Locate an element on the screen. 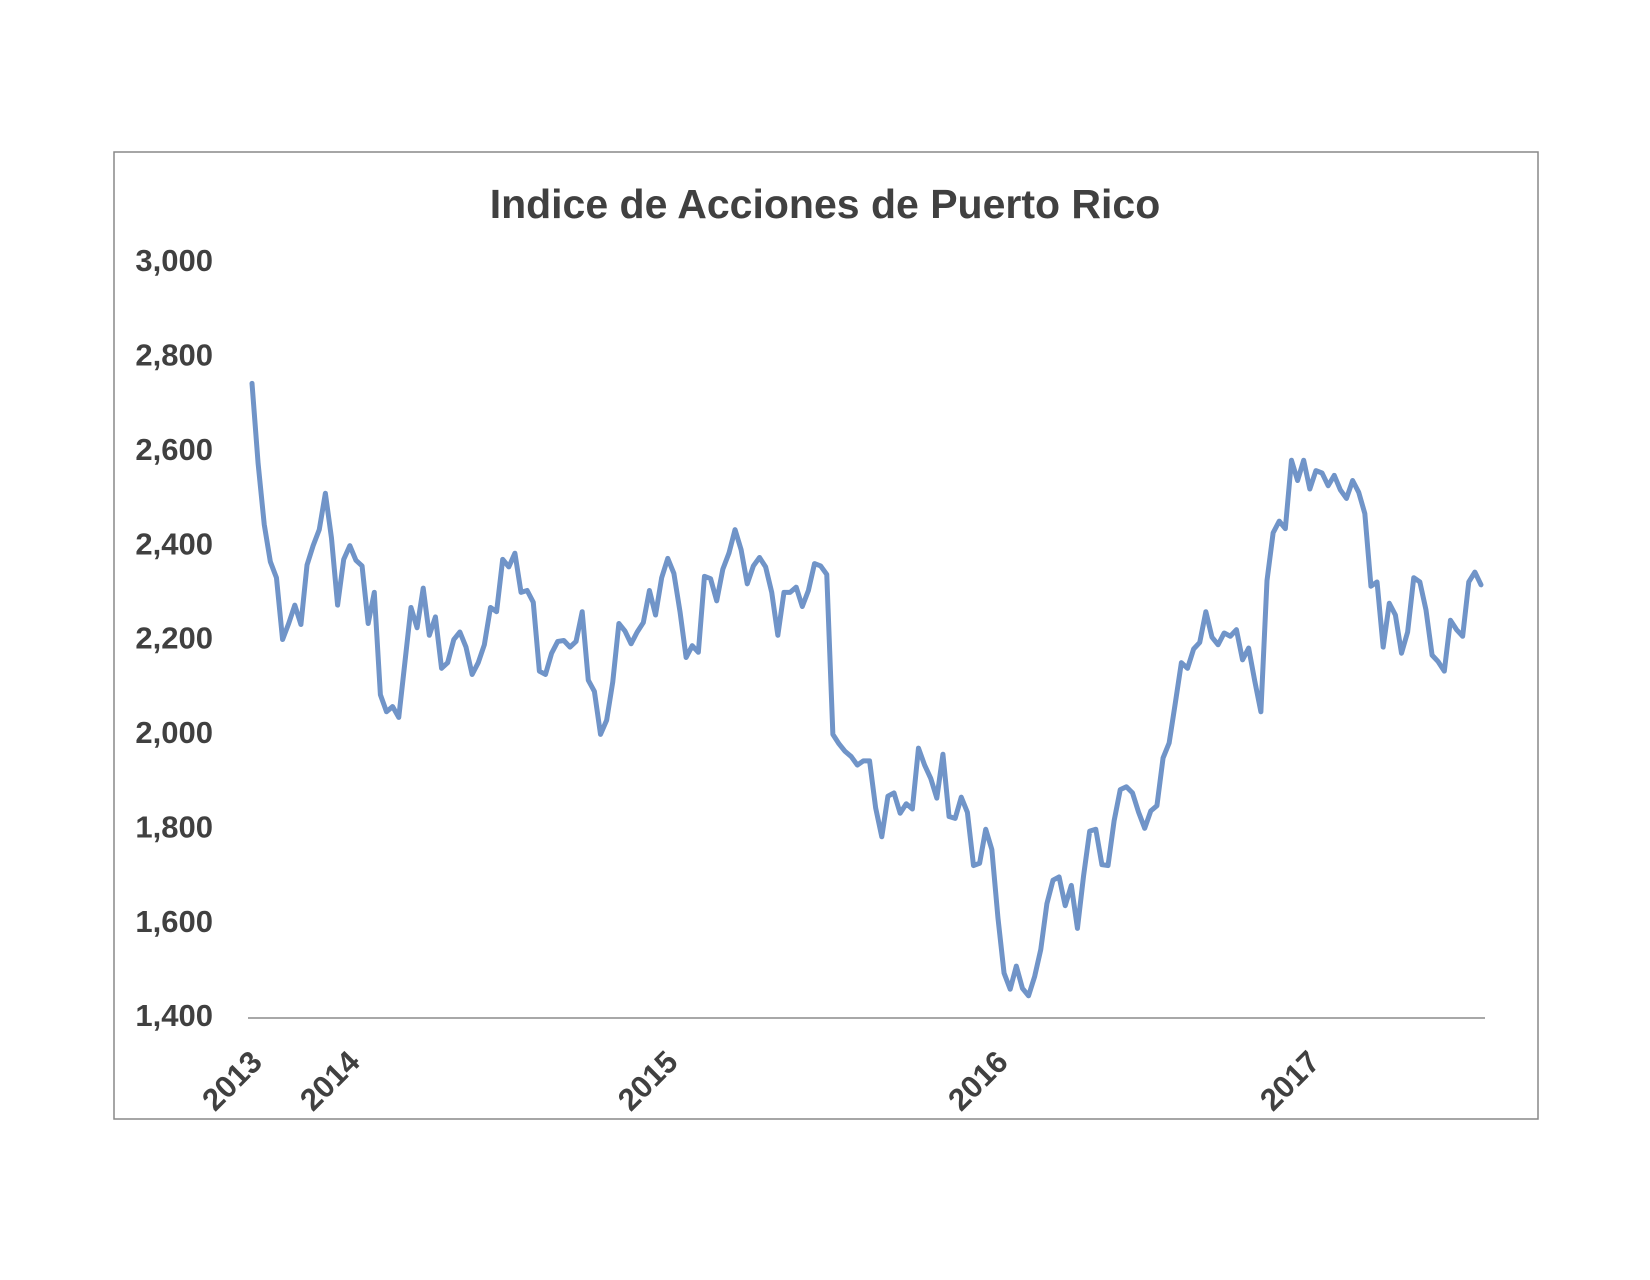  y-tick-label: 1,400 is located at coordinates (174, 1015).